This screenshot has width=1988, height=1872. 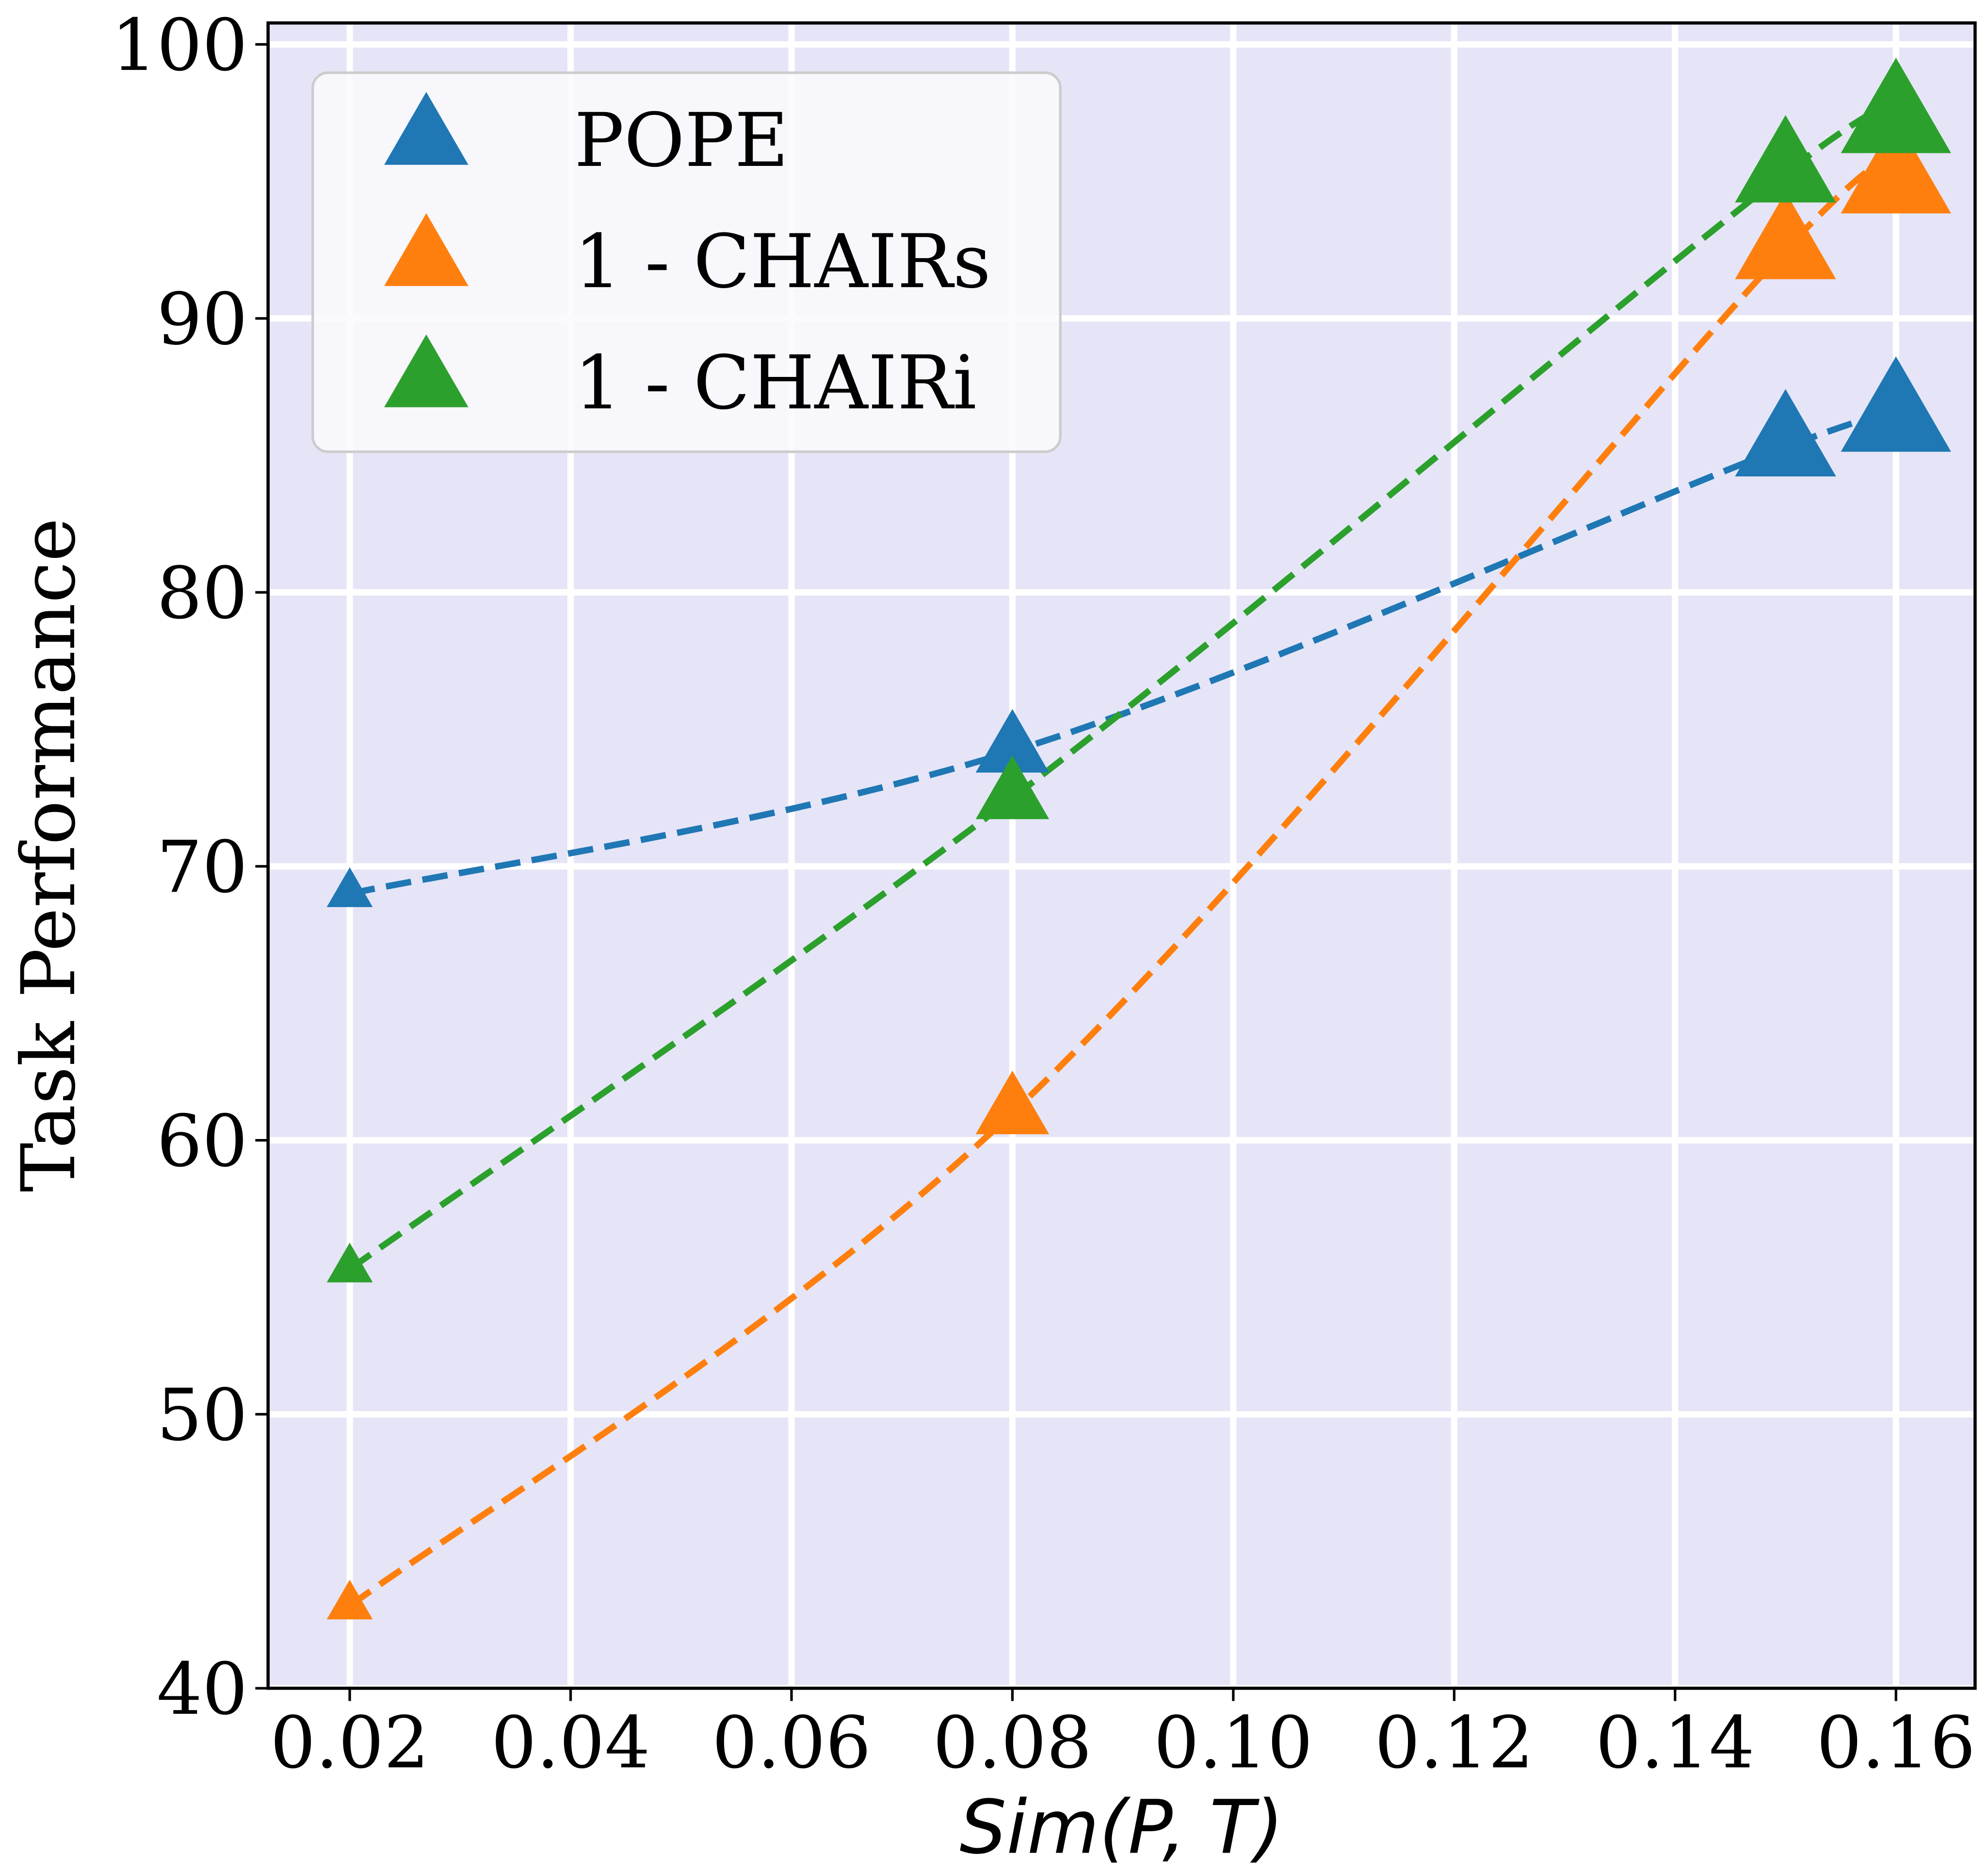 I want to click on x-tick-label: 0.10, so click(x=1233, y=1742).